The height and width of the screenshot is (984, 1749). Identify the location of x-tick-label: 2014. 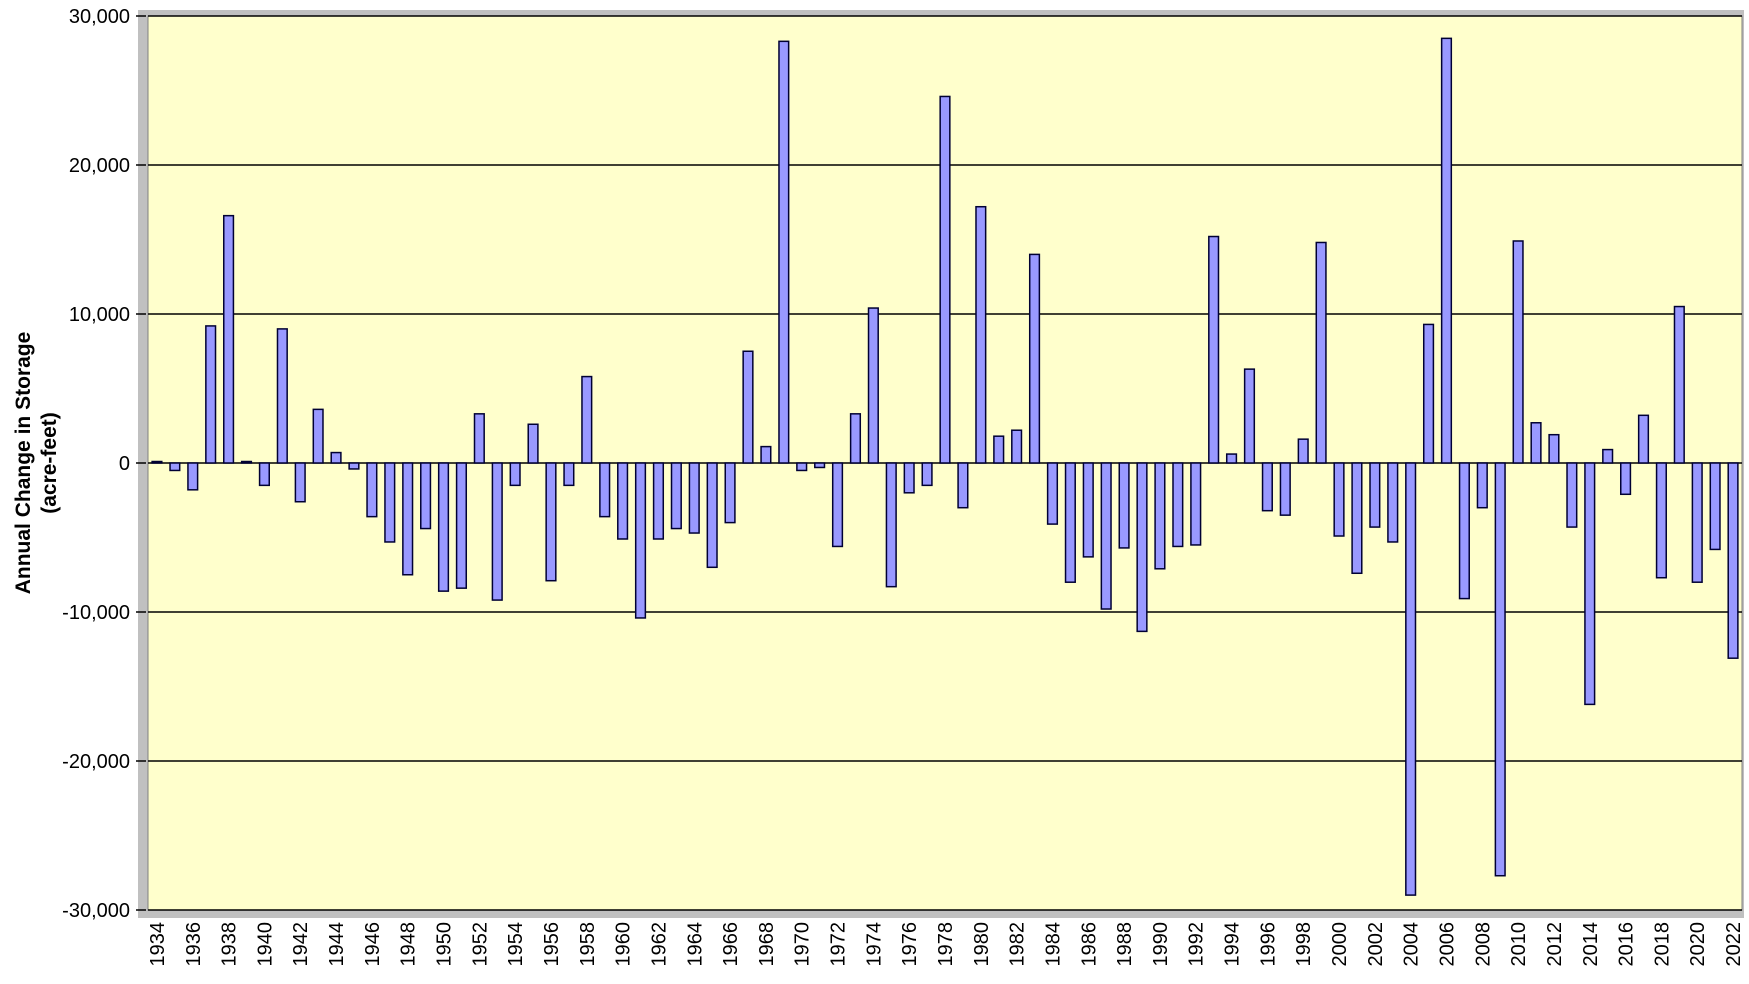
(1591, 944).